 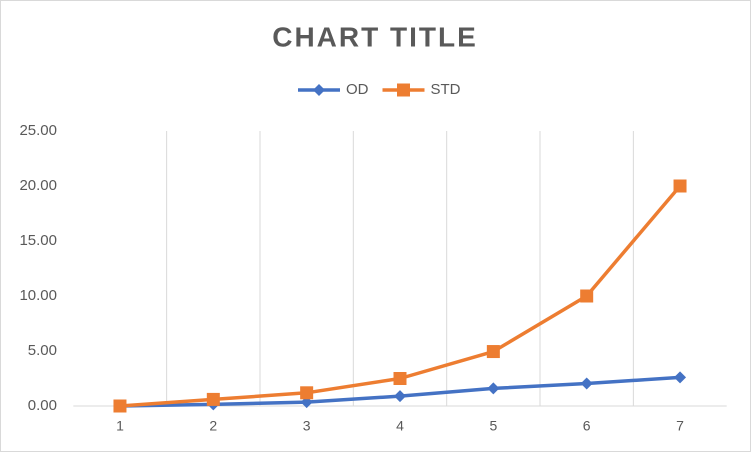 I want to click on legend-label: OD, so click(x=357, y=89).